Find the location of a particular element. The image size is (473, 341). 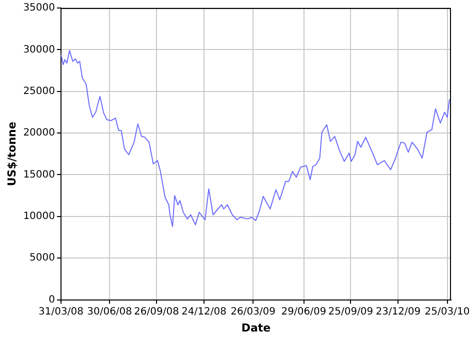

y-tick-label: 15000 is located at coordinates (39, 174).